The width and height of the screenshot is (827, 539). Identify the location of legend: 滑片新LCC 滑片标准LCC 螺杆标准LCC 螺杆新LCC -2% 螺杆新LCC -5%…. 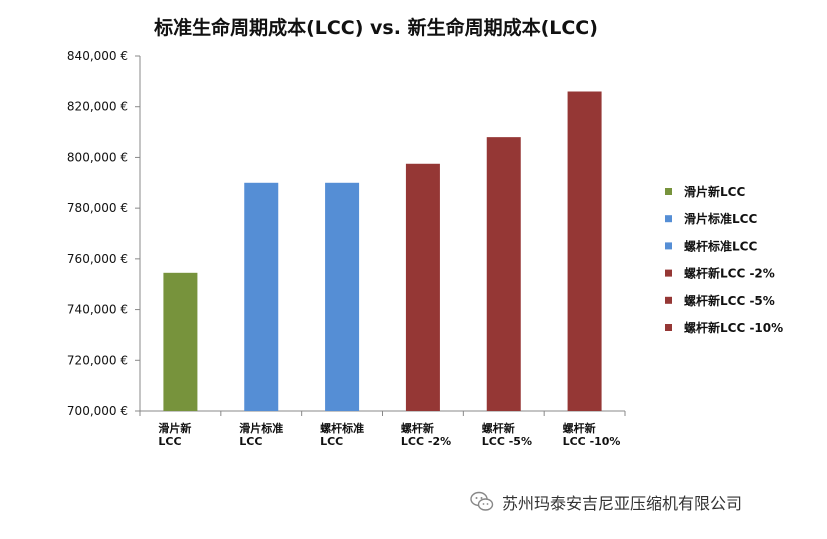
(724, 259).